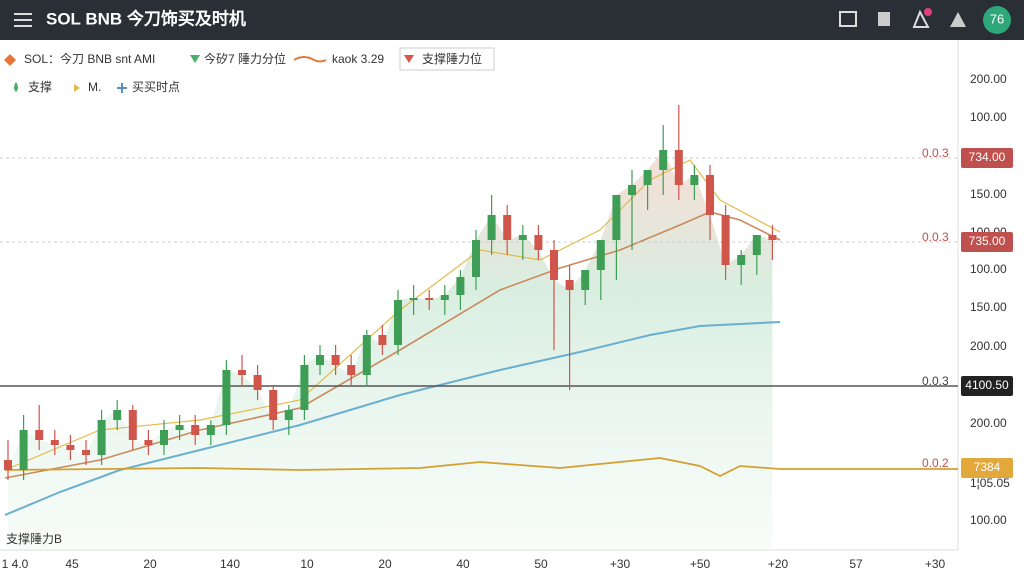 This screenshot has width=1024, height=581. Describe the element at coordinates (990, 483) in the screenshot. I see `y-axis-label: 1¦05.05` at that location.